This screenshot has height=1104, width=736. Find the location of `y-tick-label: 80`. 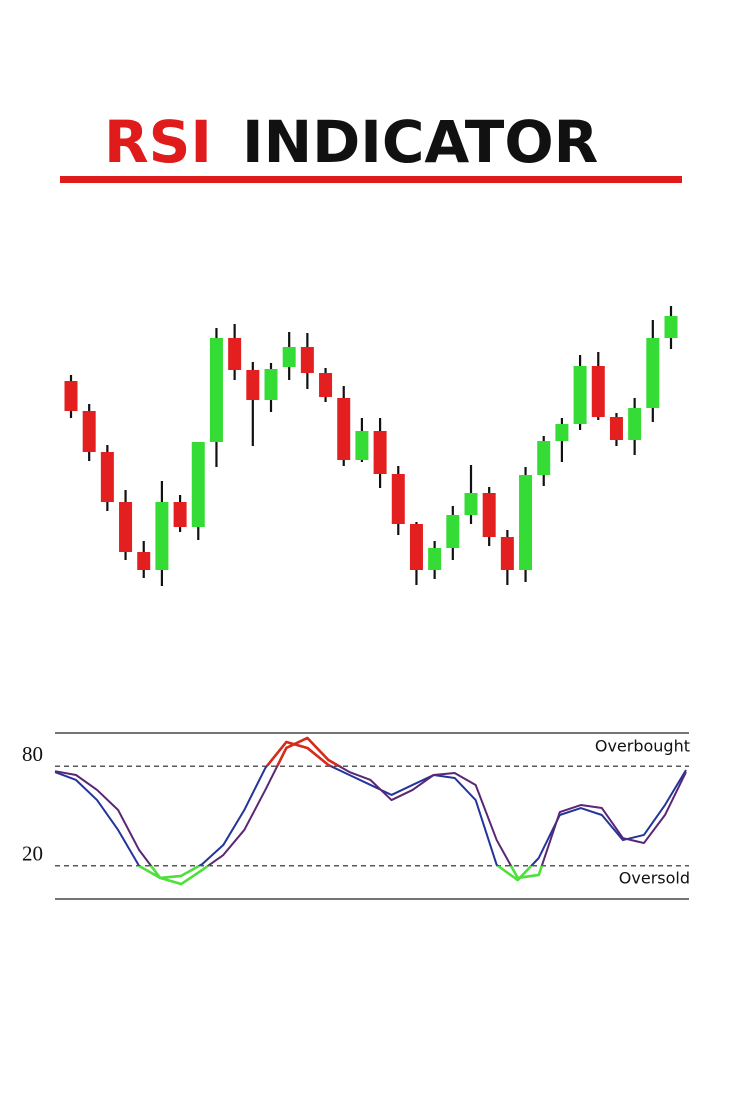

y-tick-label: 80 is located at coordinates (32, 754).